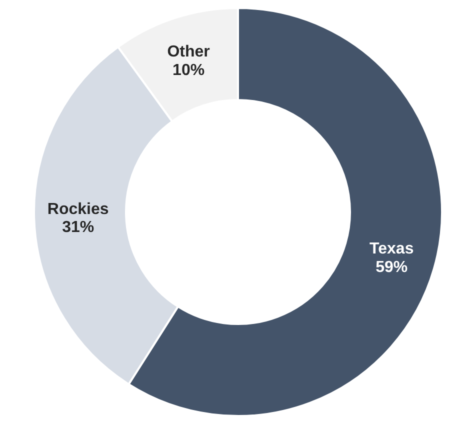 This screenshot has height=432, width=456. Describe the element at coordinates (392, 267) in the screenshot. I see `data-label: 59%` at that location.